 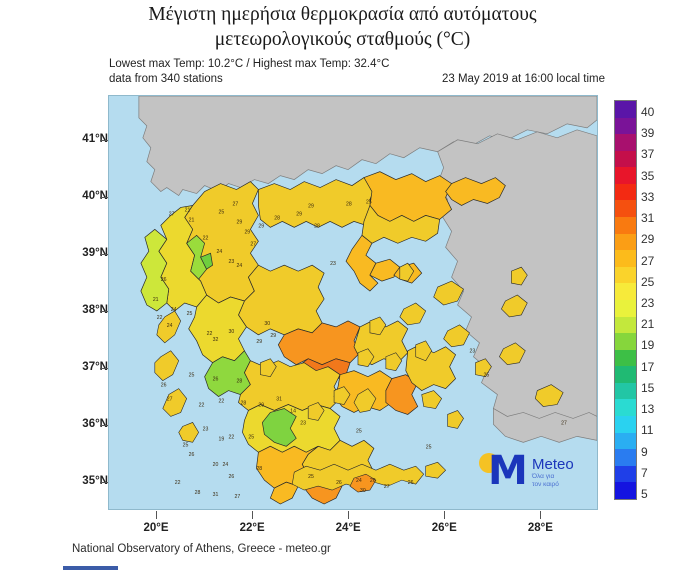 I want to click on tagline-line-2: τον καιρό, so click(x=545, y=484).